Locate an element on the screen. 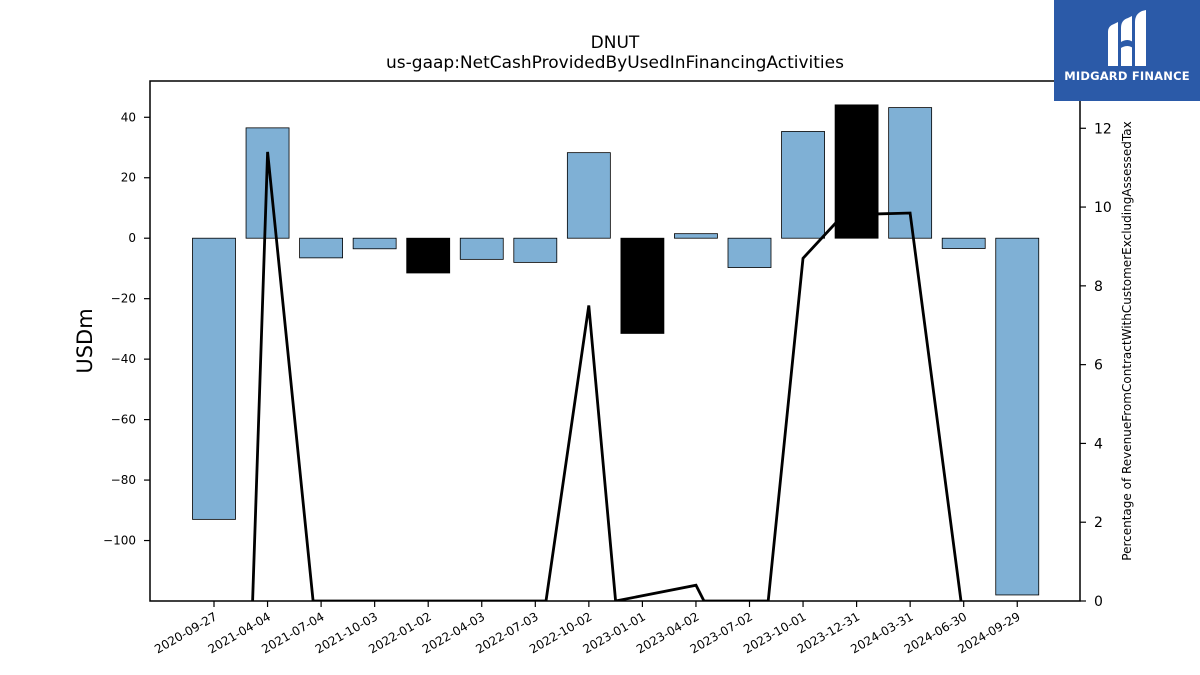 The width and height of the screenshot is (1200, 675). y-tick-label: 0 is located at coordinates (132, 238).